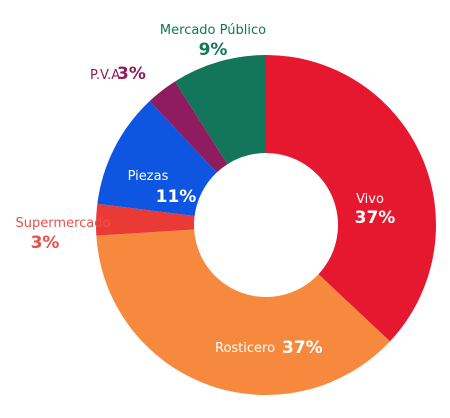  Describe the element at coordinates (370, 199) in the screenshot. I see `label-name-vivo: Vivo` at that location.